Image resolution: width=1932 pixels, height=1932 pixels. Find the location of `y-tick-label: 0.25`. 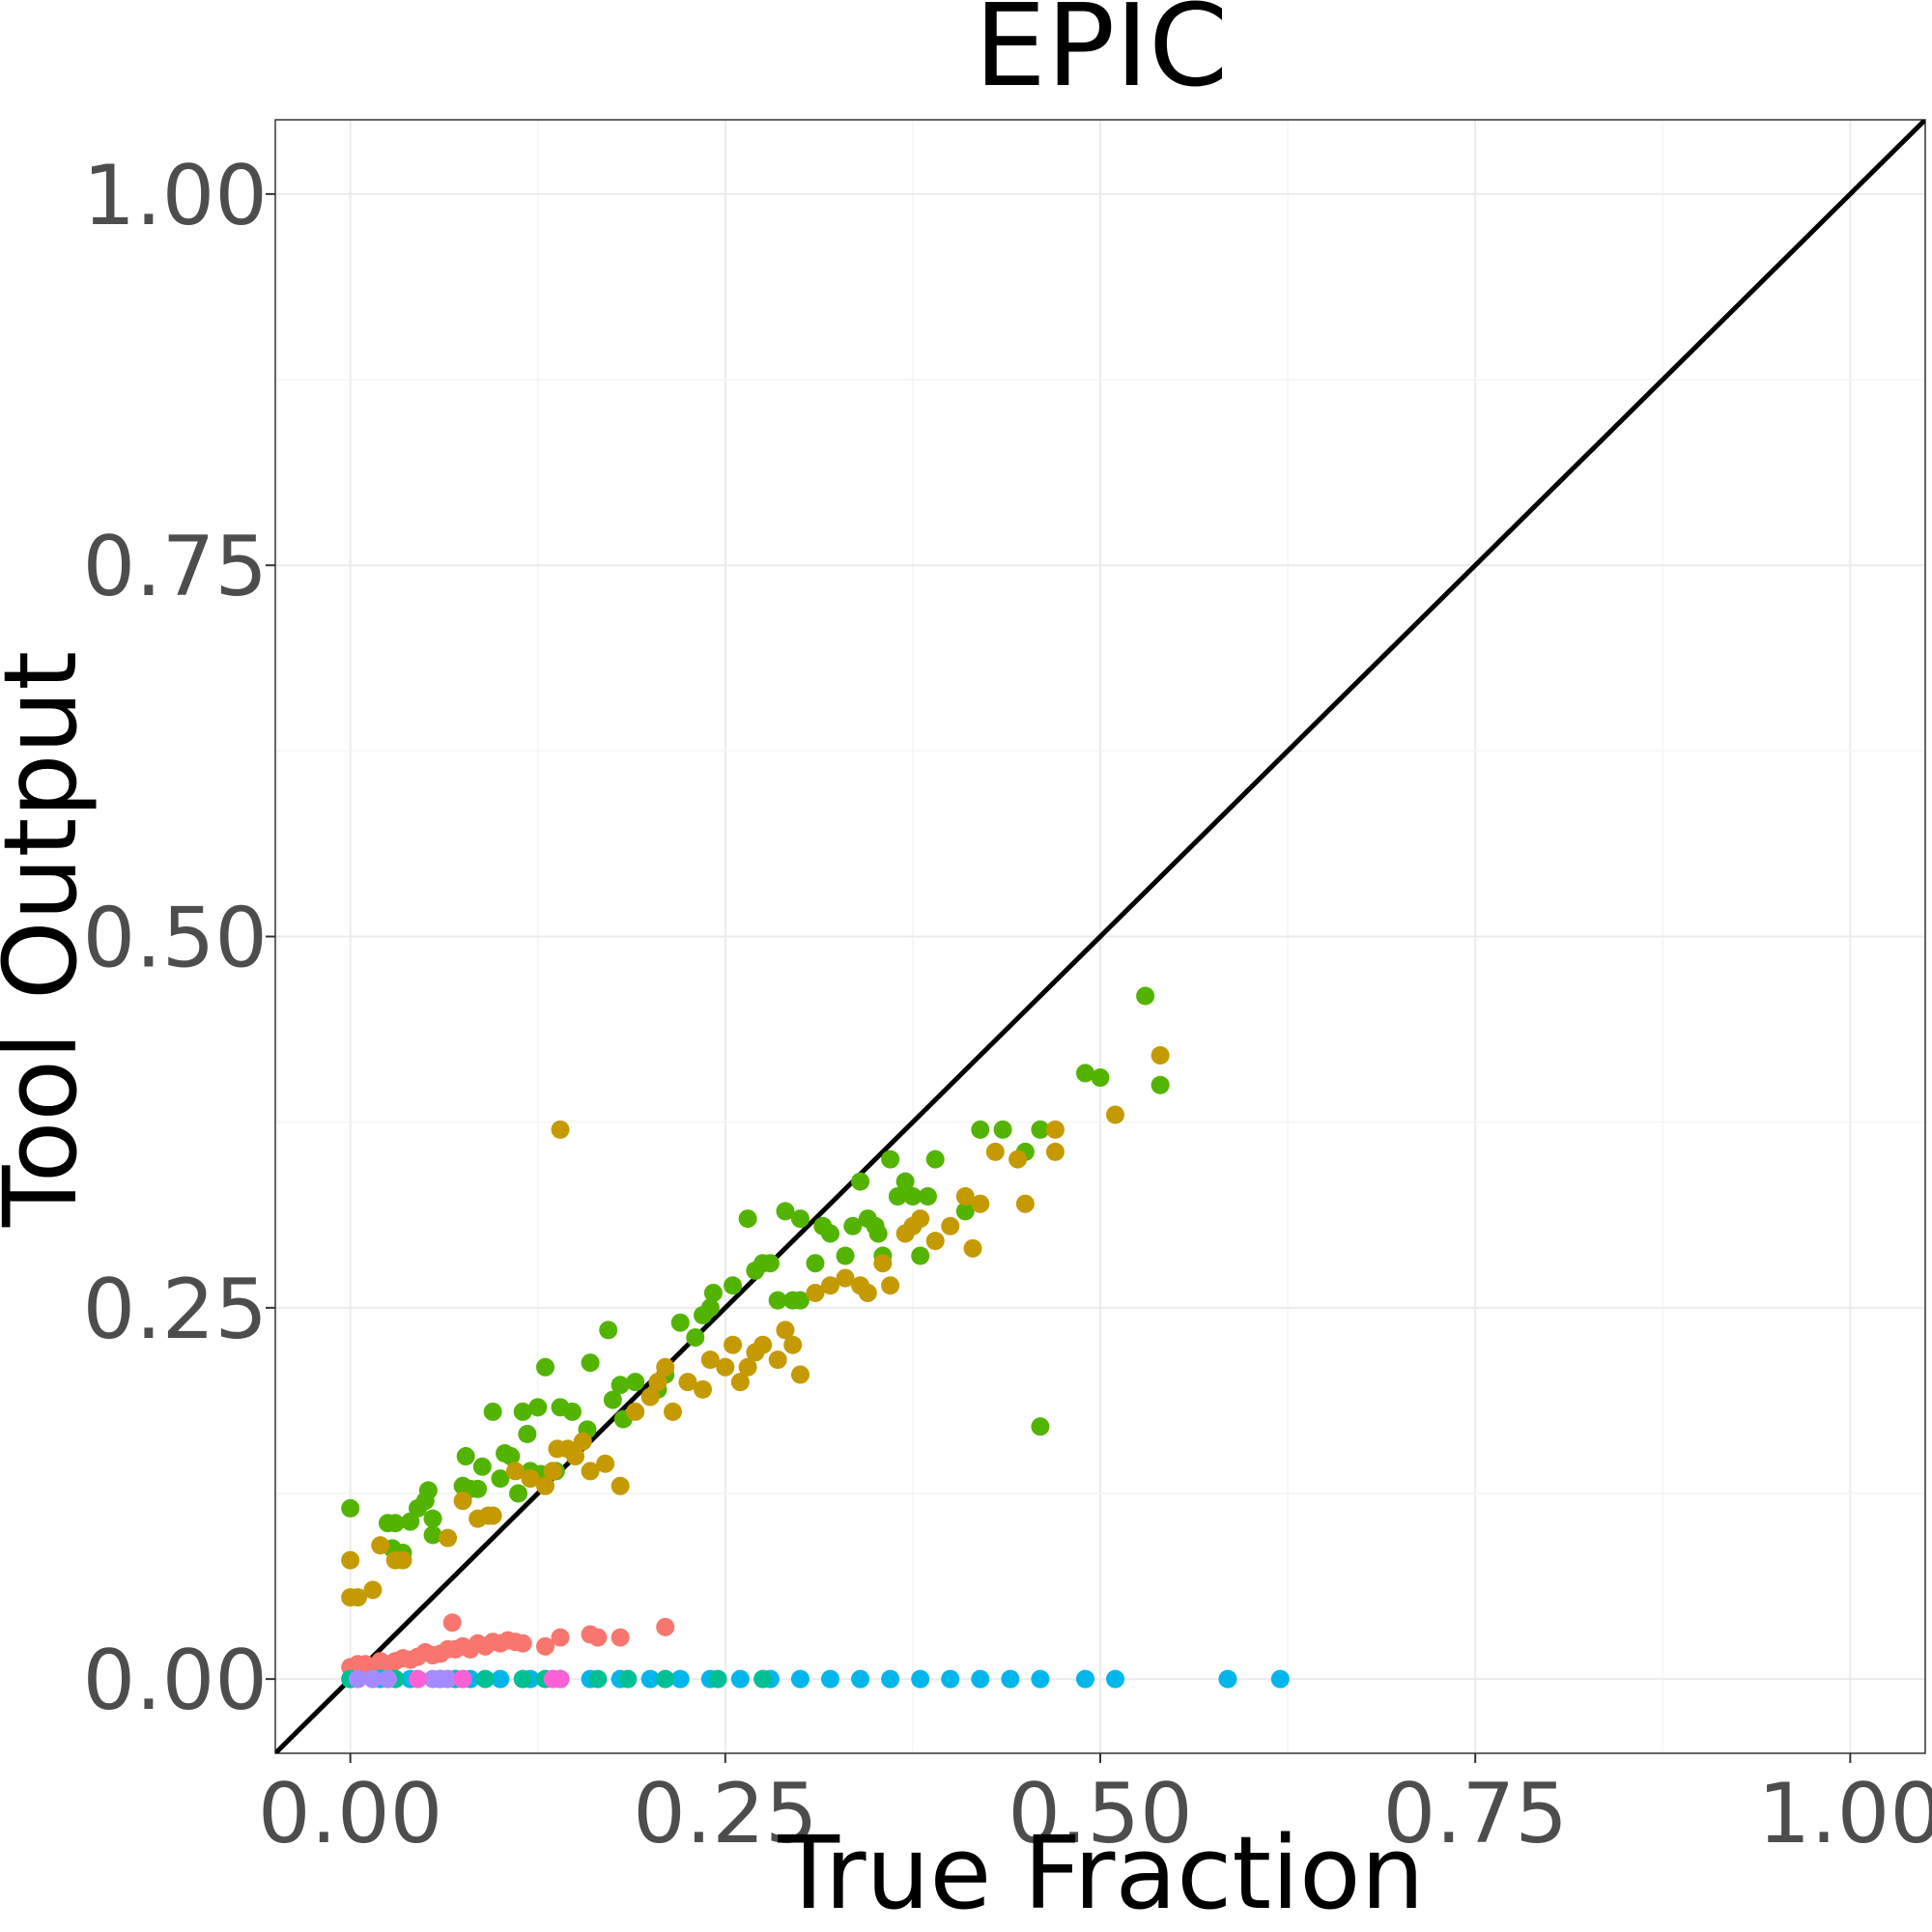

y-tick-label: 0.25 is located at coordinates (175, 1310).